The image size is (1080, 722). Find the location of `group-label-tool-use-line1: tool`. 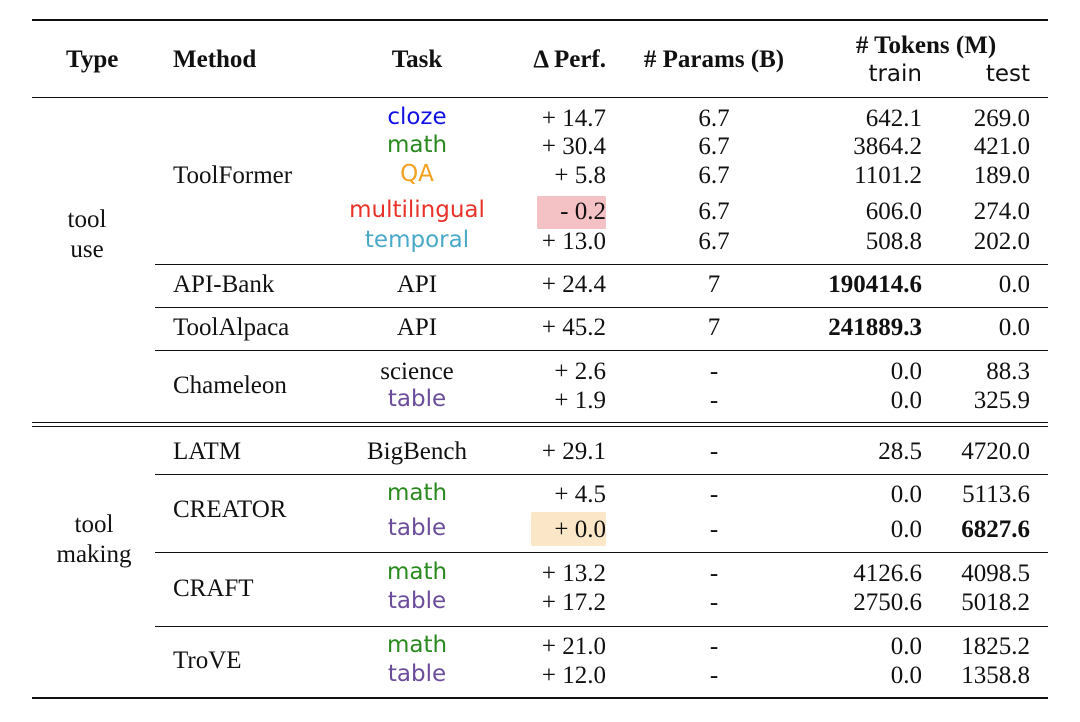

group-label-tool-use-line1: tool is located at coordinates (87, 219).